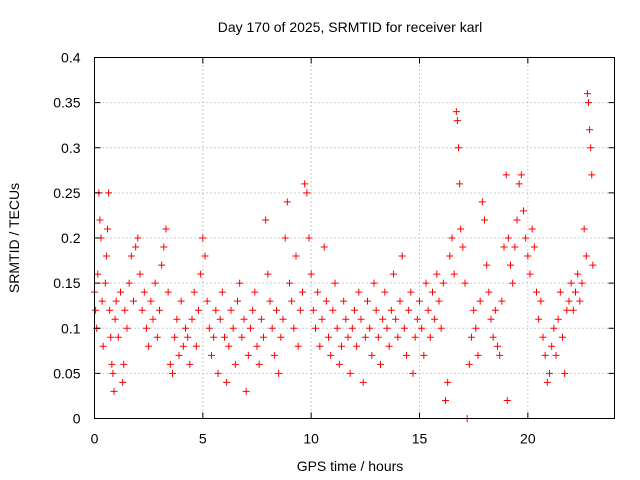 The width and height of the screenshot is (640, 480). I want to click on x-tick-label: 15, so click(420, 439).